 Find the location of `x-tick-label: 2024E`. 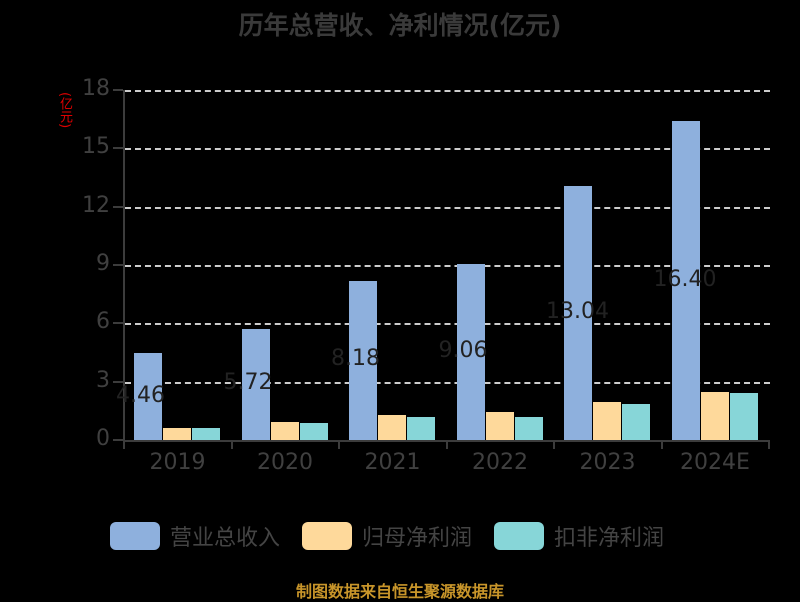

x-tick-label: 2024E is located at coordinates (715, 462).